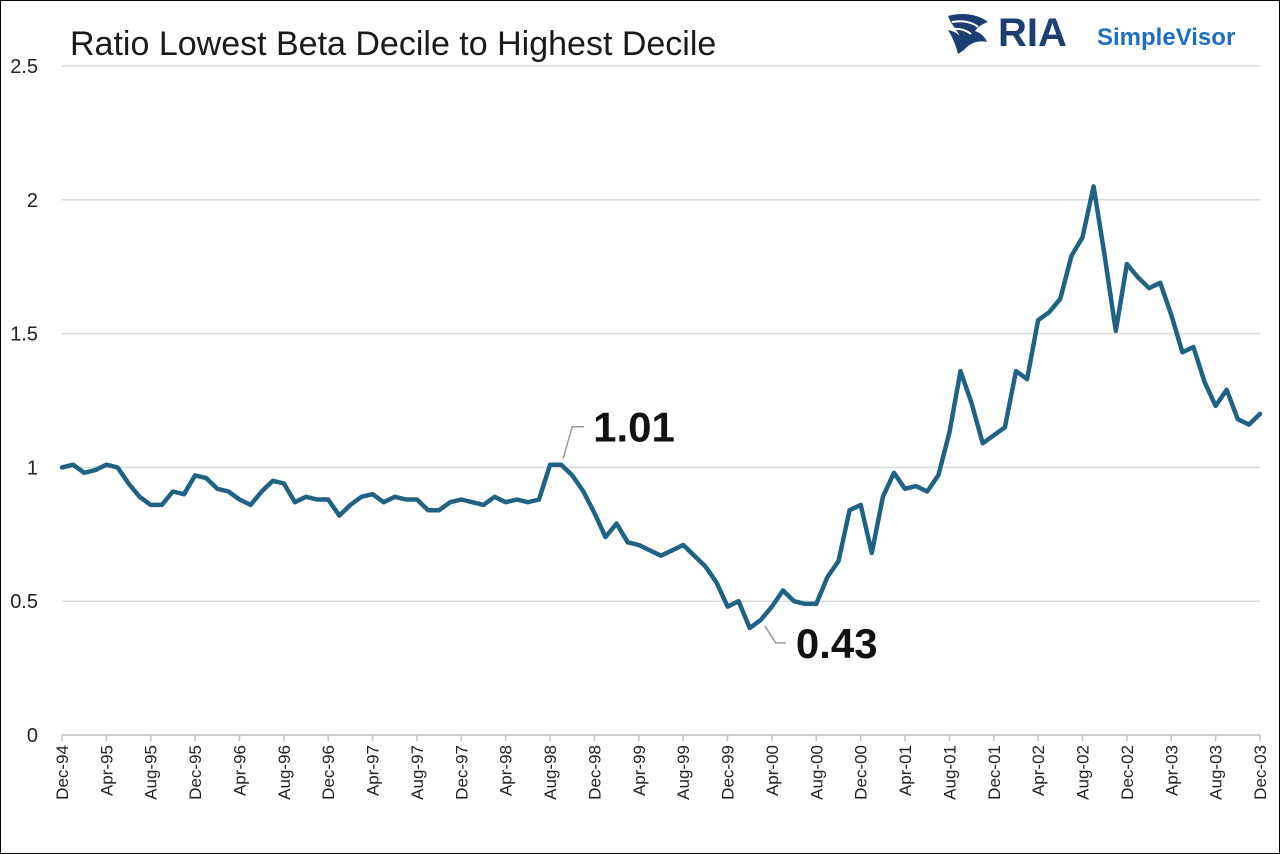 This screenshot has width=1280, height=854. I want to click on eagle-head-icon, so click(968, 34).